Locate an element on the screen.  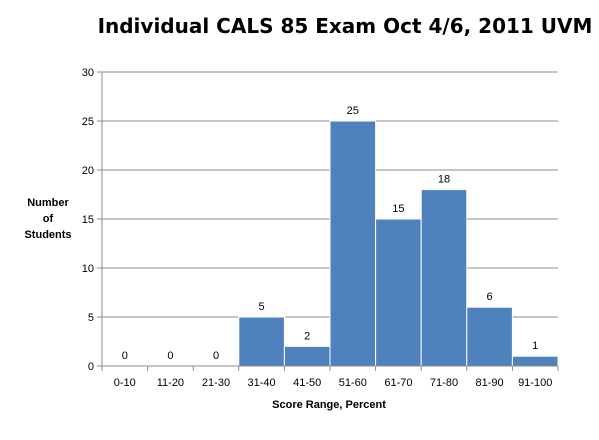
data-label: 25 is located at coordinates (353, 111).